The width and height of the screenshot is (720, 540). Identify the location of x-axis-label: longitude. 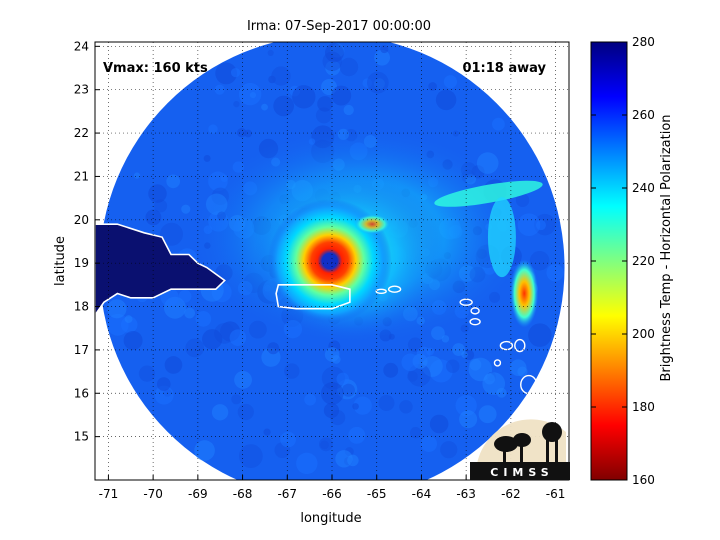
(330, 518).